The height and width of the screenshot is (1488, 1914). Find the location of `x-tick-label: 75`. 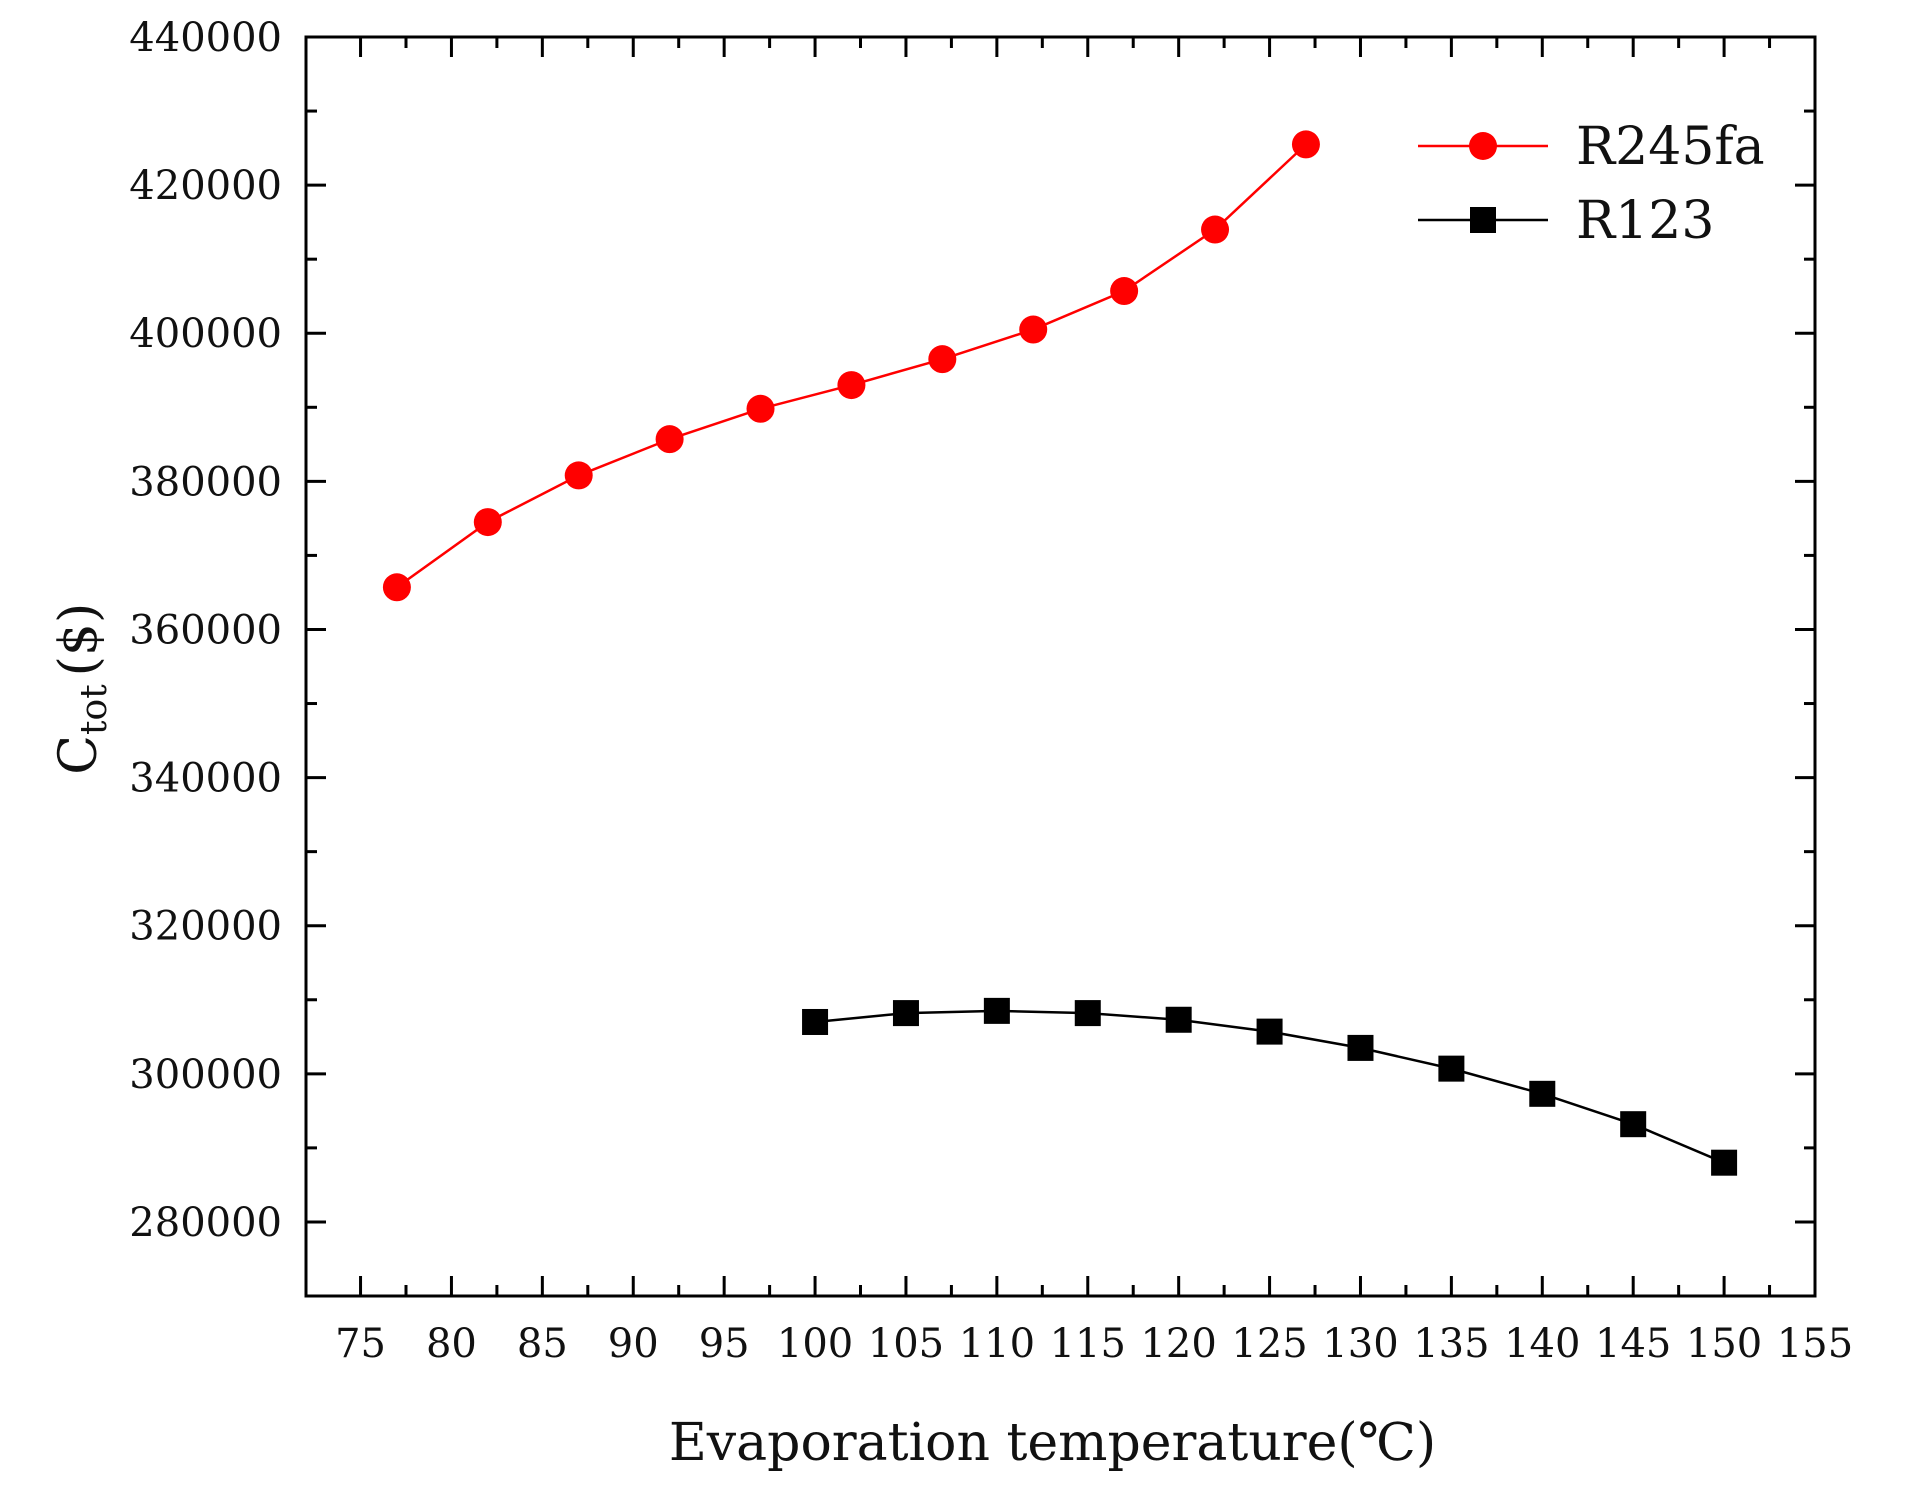

x-tick-label: 75 is located at coordinates (360, 1344).